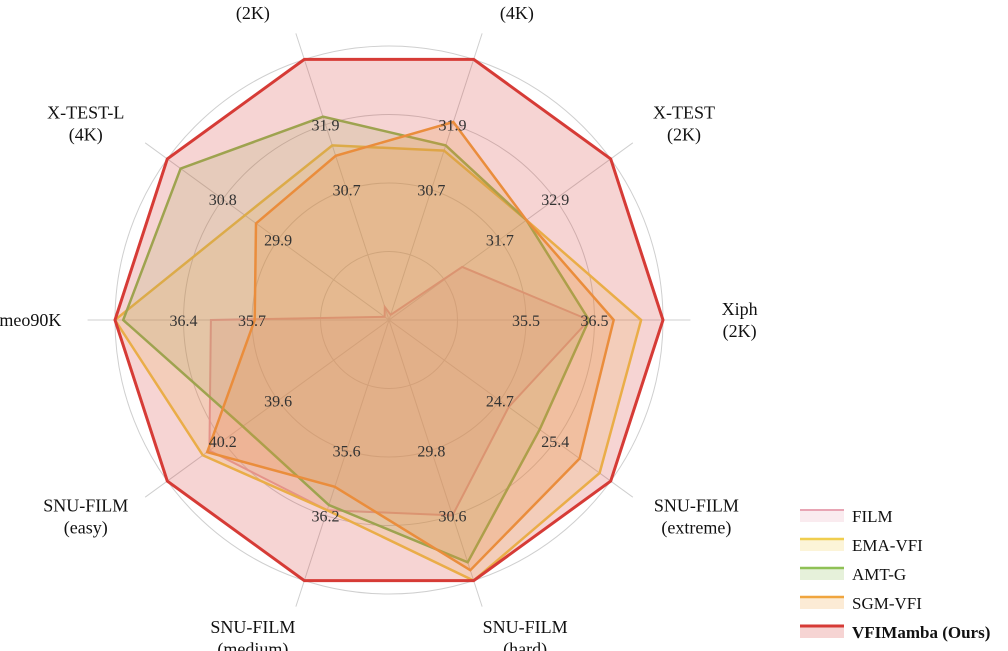 Image resolution: width=1008 pixels, height=651 pixels. I want to click on axis-label: Xiph (2K), so click(740, 320).